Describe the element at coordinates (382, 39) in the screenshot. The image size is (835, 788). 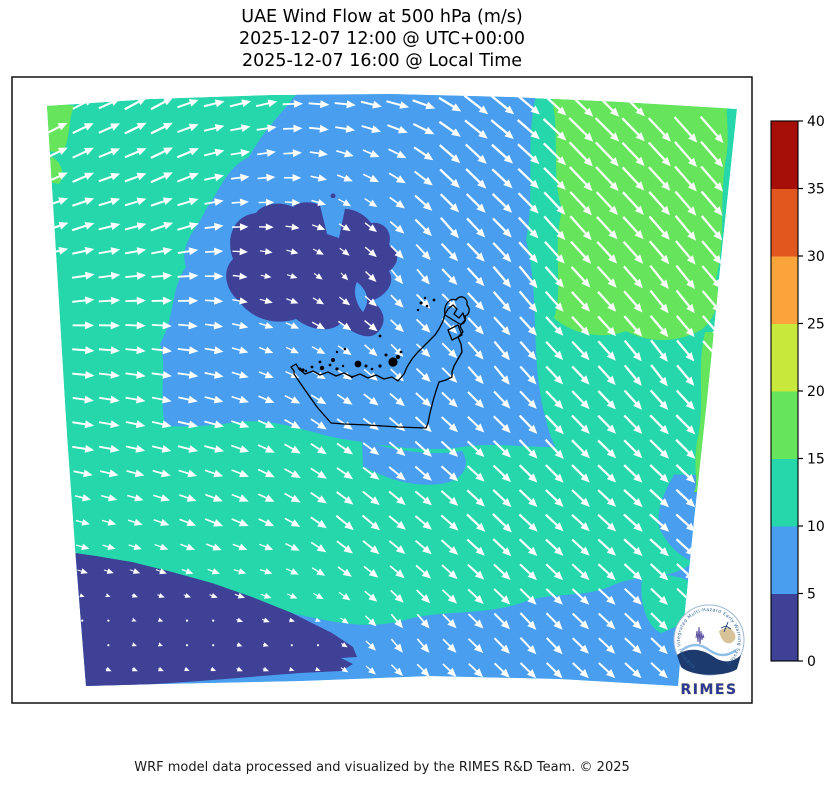
I see `plot-subtitle-utc: 2025-12-07 12:00 @ UTC+00:00` at that location.